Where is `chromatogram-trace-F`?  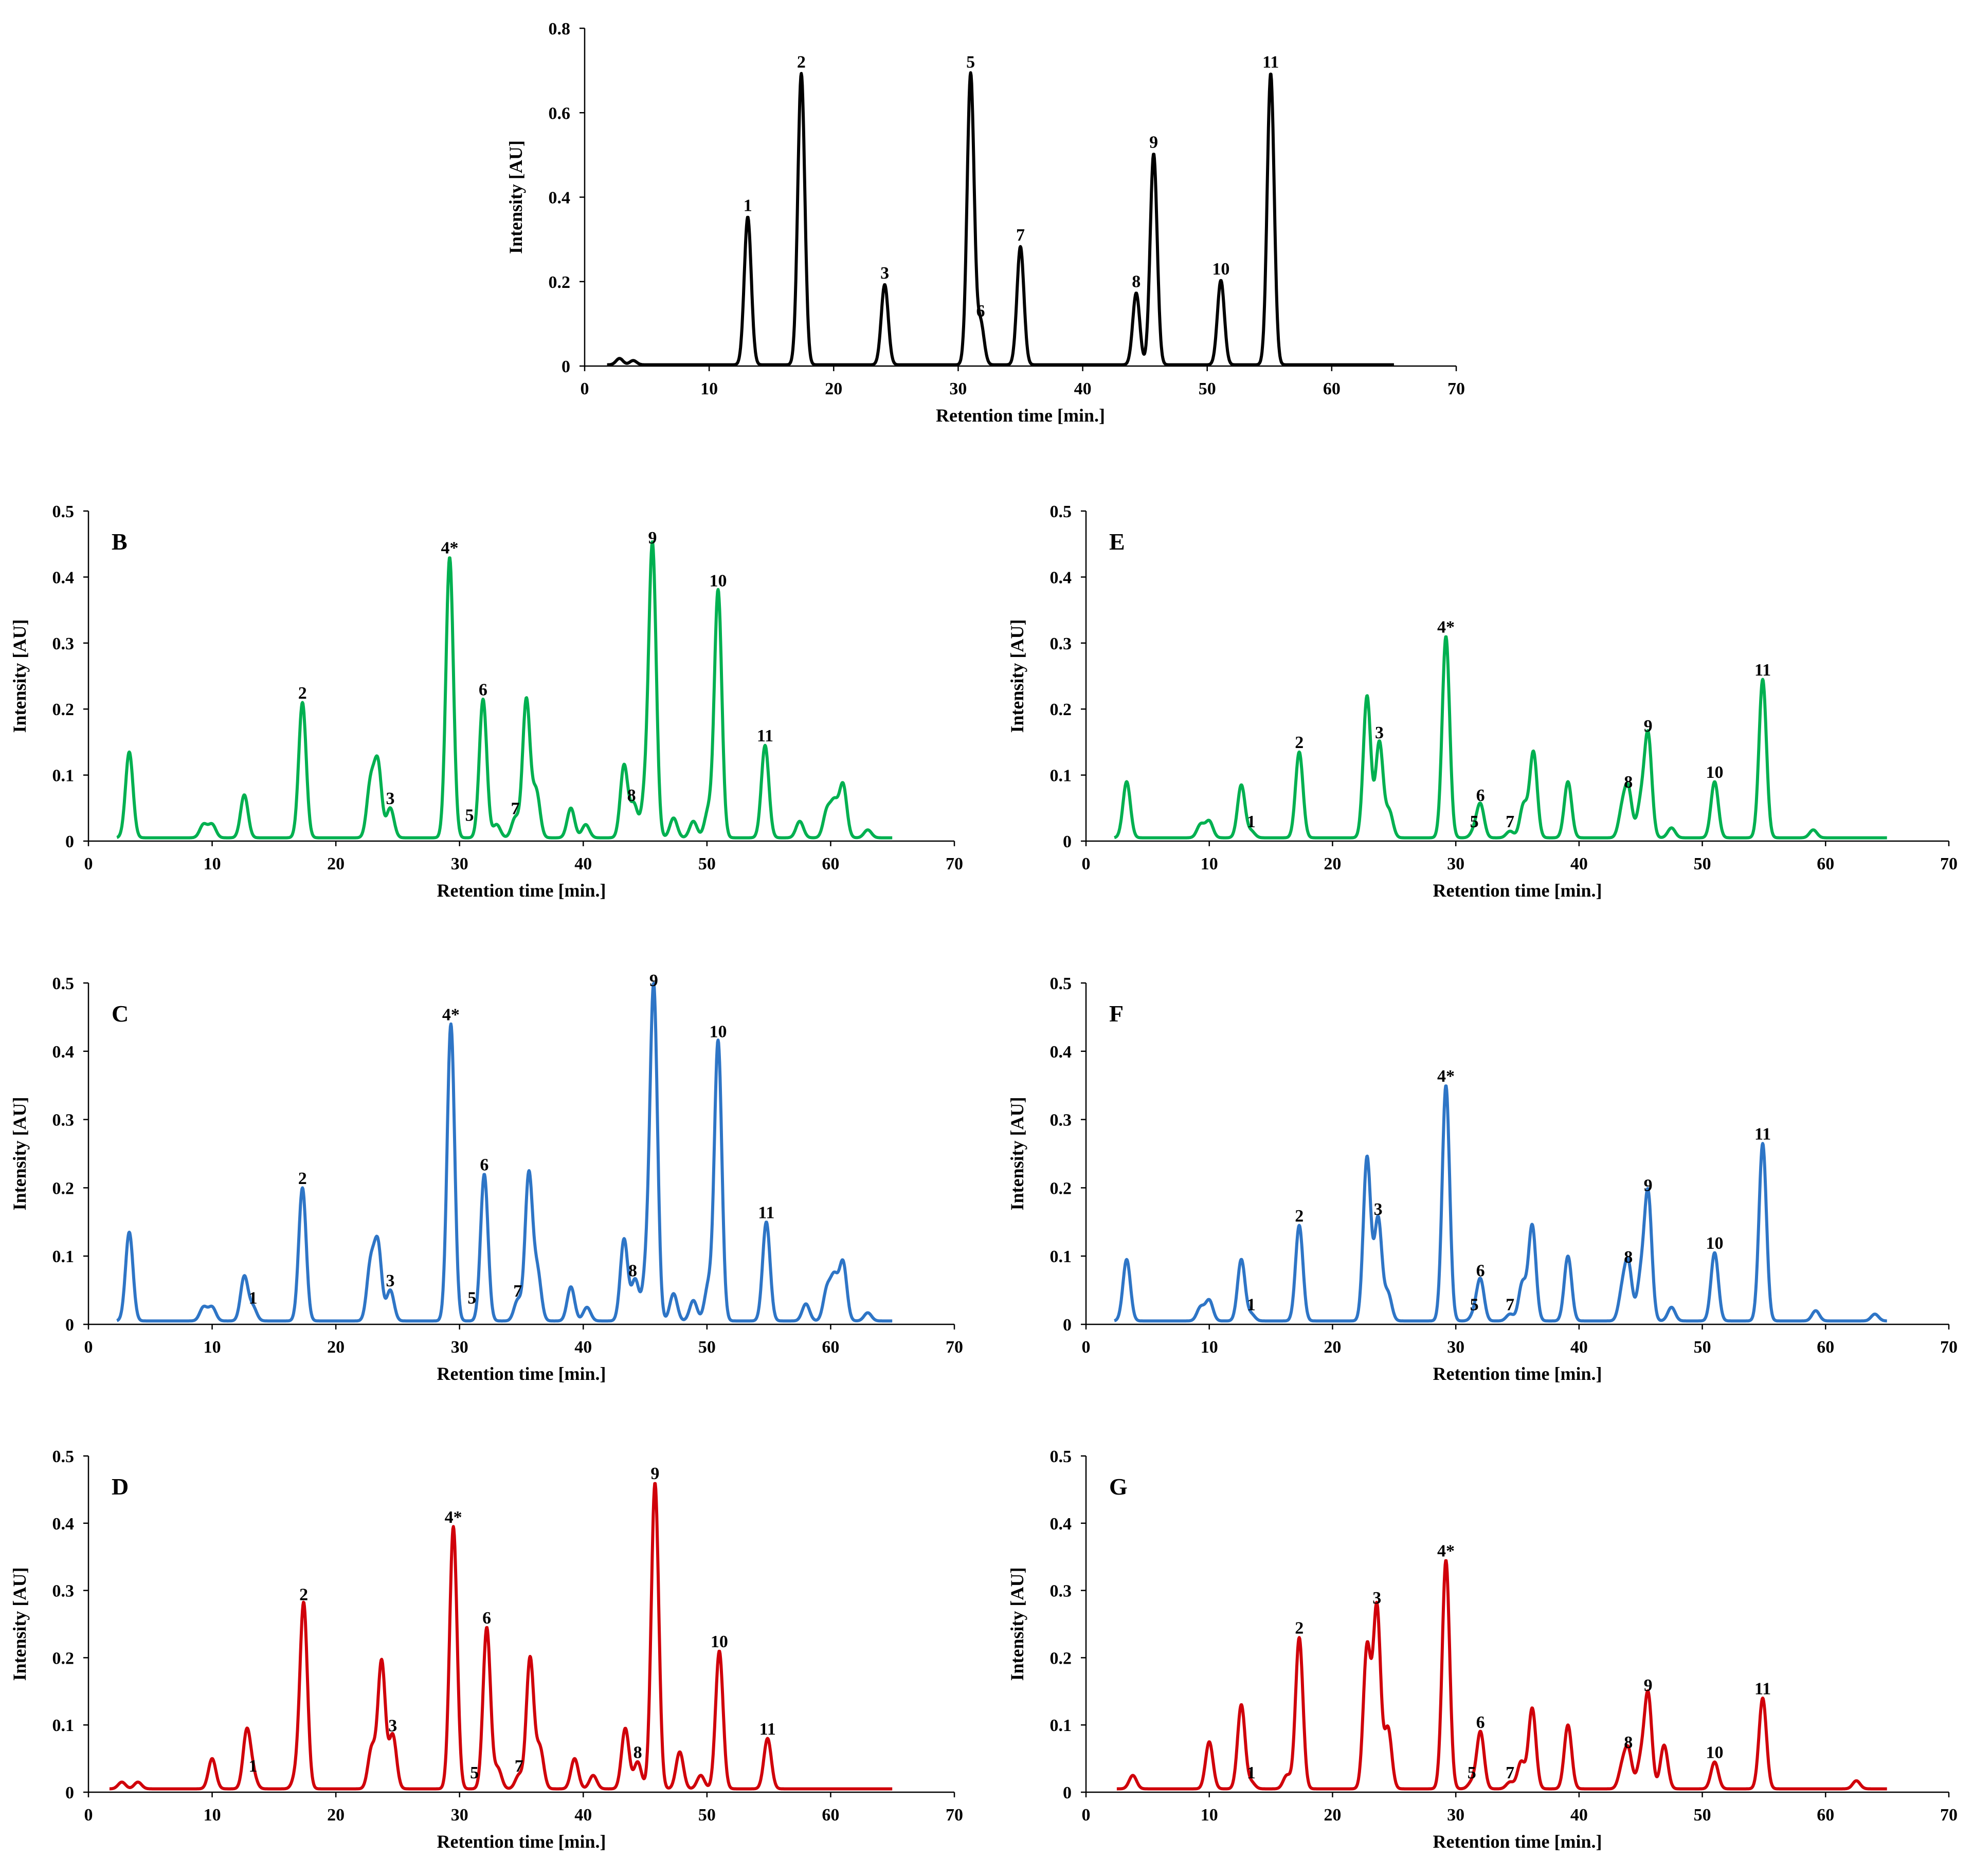
chromatogram-trace-F is located at coordinates (1500, 1203).